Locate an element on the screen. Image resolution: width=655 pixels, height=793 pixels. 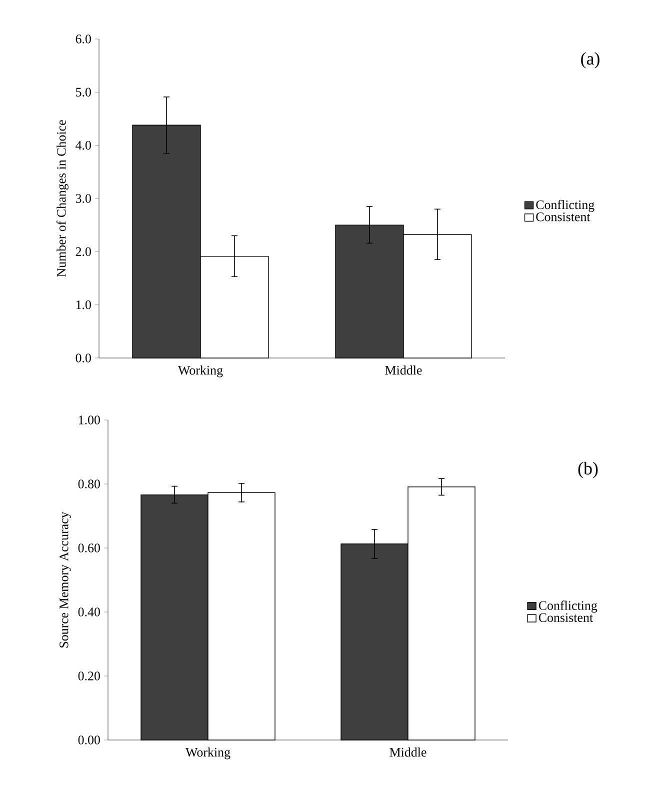
y-tick-label: 0.00 is located at coordinates (89, 740).